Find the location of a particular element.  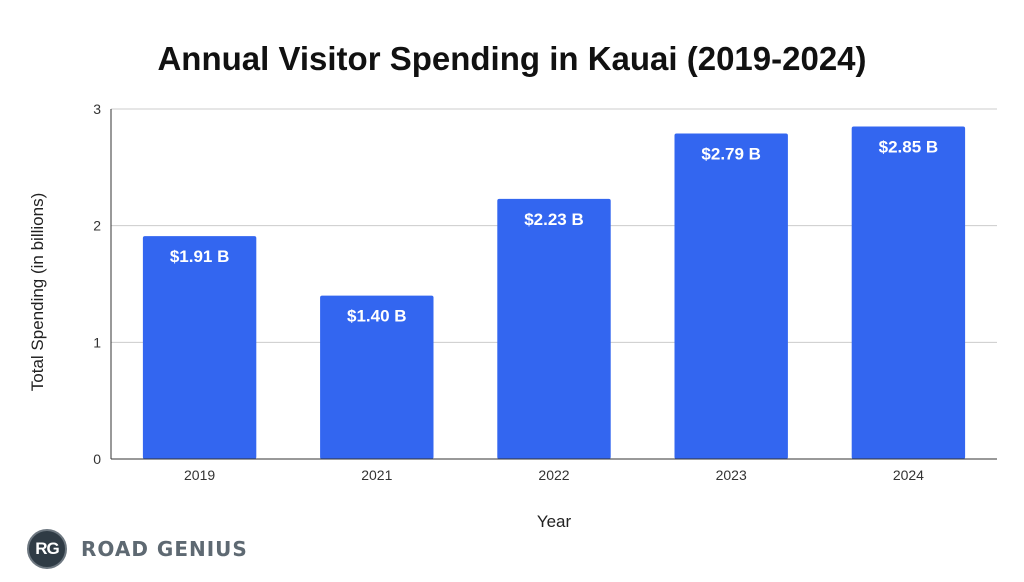

bar-2024 is located at coordinates (908, 292).